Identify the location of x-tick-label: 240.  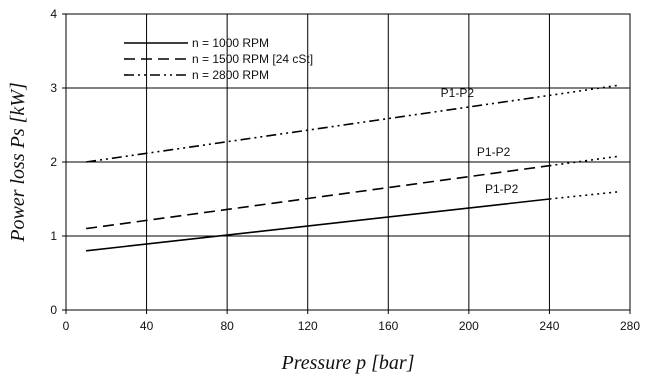
(549, 326).